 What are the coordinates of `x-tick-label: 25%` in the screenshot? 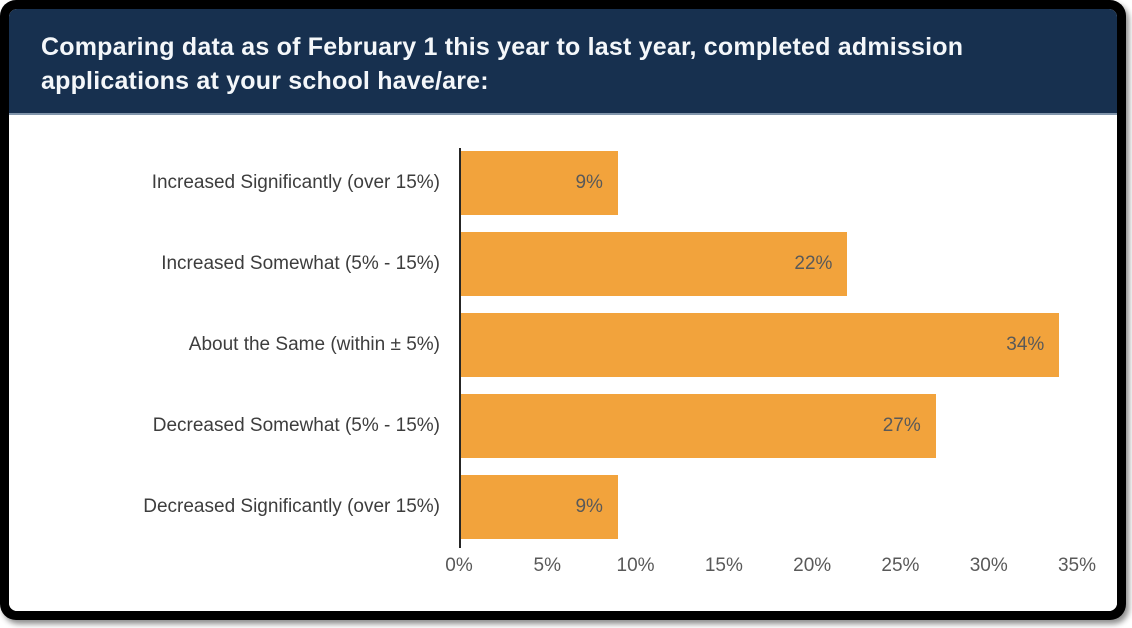 It's located at (900, 565).